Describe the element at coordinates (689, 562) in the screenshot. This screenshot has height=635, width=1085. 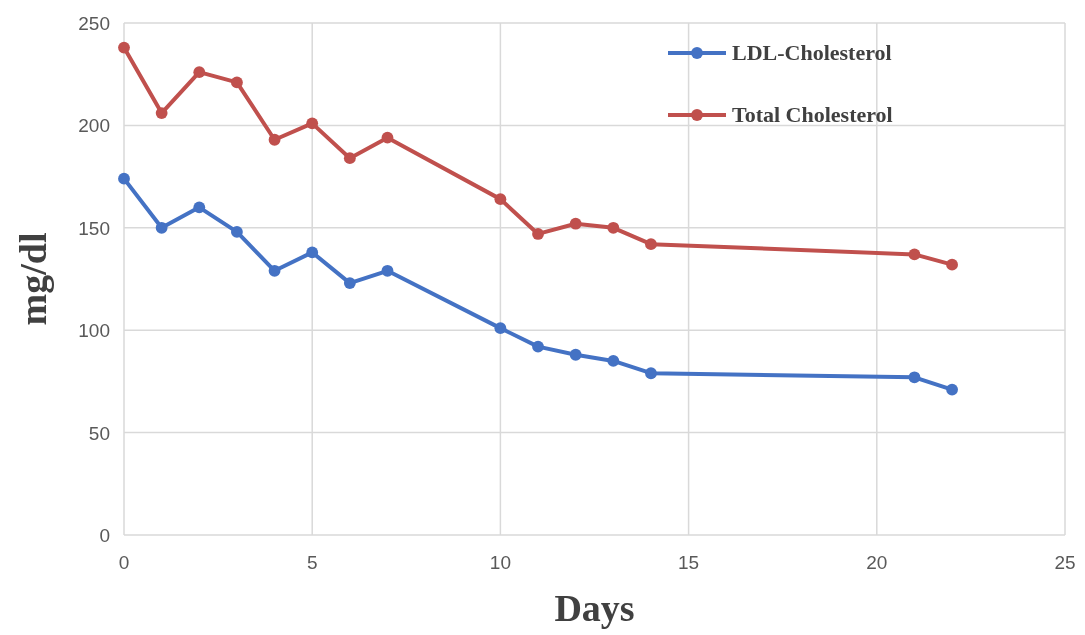
I see `x-tick-label: 15` at that location.